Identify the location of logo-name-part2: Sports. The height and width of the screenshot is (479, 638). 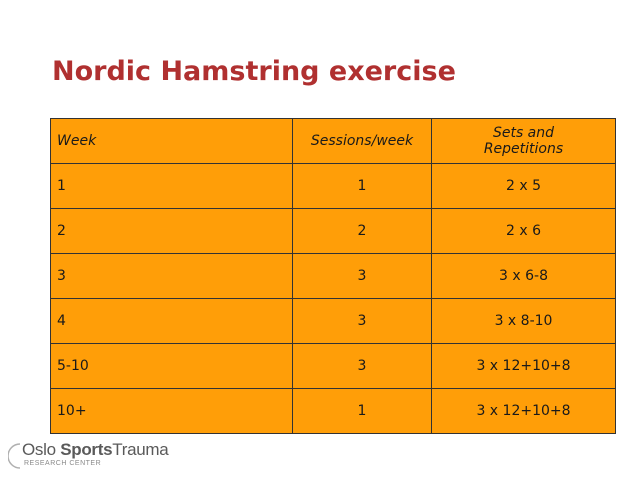
(86, 449).